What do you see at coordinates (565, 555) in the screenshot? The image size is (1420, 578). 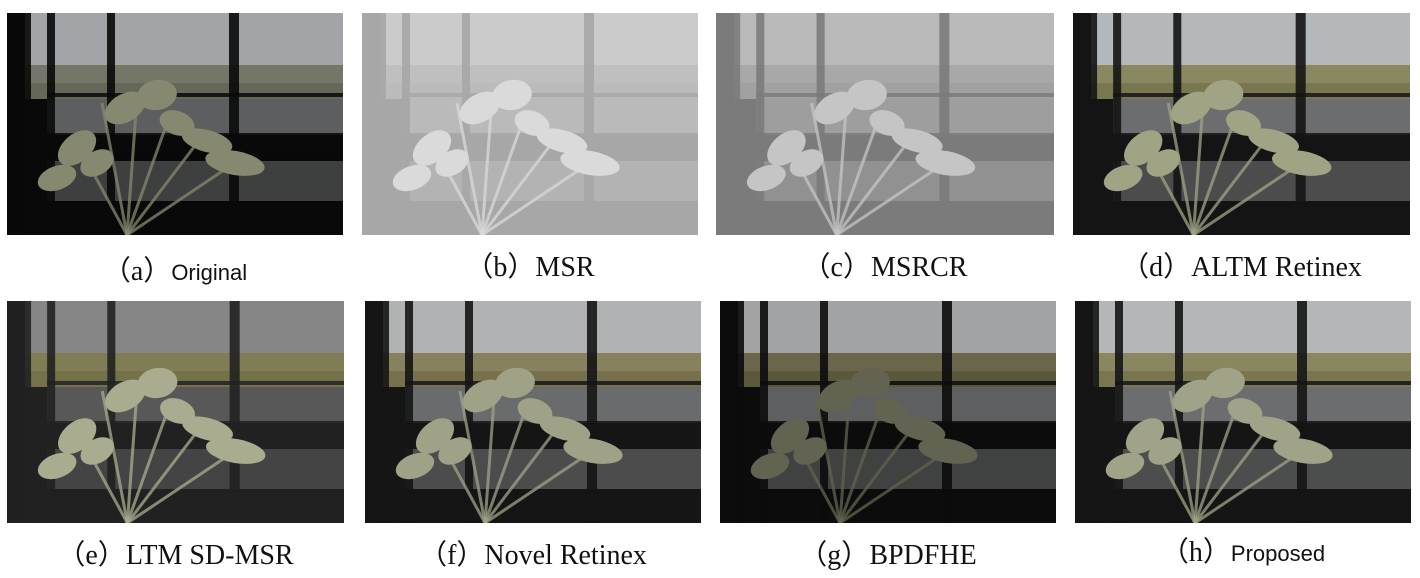 I see `caption-method: Novel Retinex` at bounding box center [565, 555].